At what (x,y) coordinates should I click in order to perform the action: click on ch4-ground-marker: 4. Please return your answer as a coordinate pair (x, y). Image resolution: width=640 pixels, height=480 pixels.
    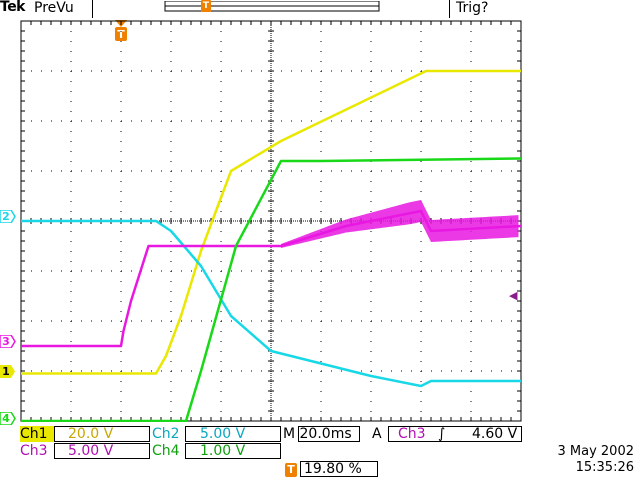
    Looking at the image, I should click on (8, 418).